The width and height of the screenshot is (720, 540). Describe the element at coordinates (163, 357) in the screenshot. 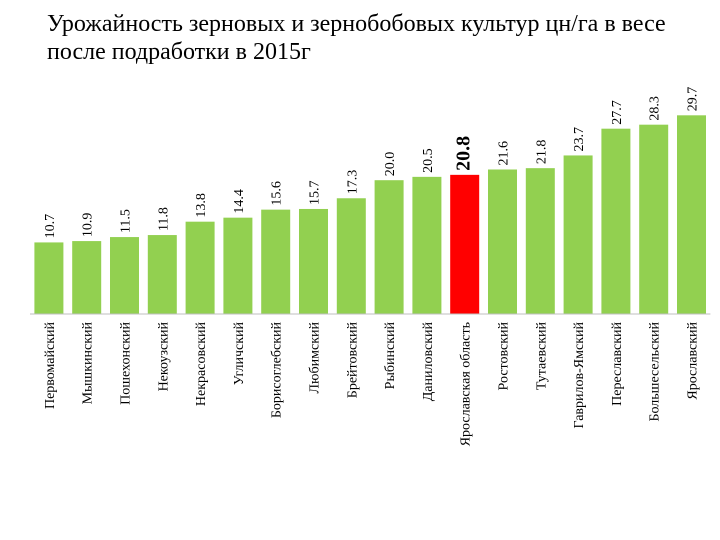

I see `category-label: Некоузский` at that location.